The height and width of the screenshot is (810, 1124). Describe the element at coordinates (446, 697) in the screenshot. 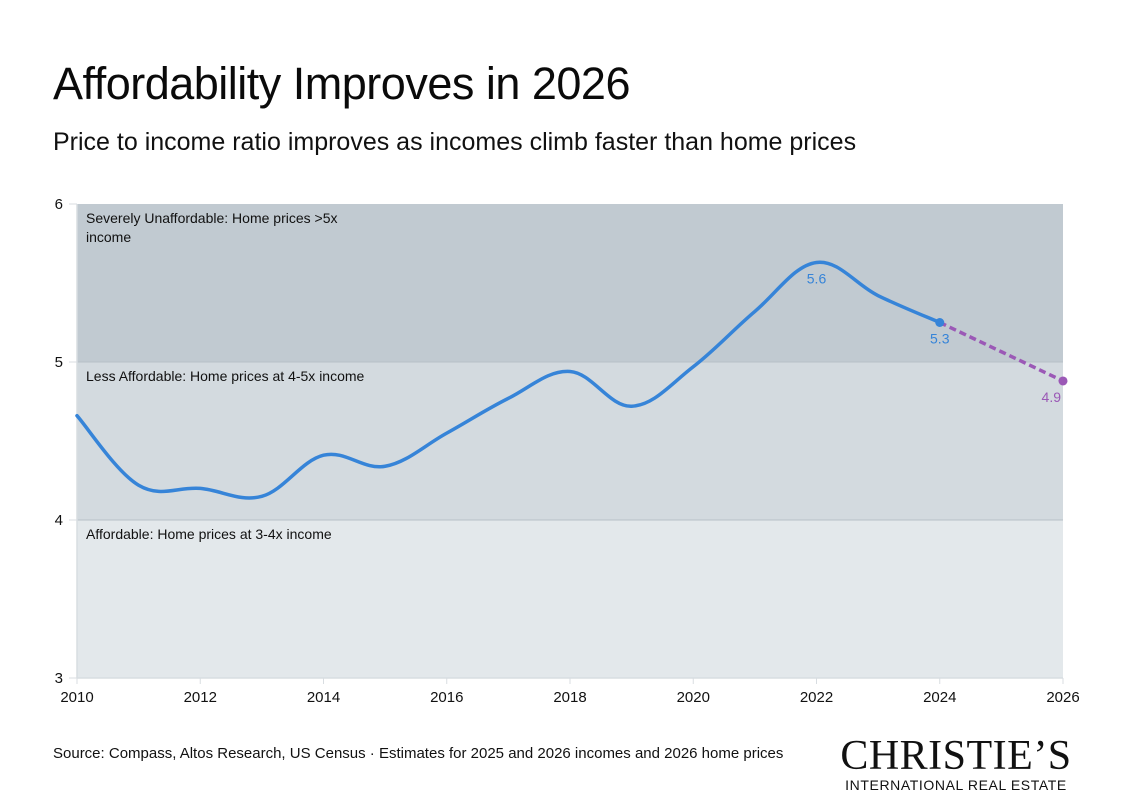

I see `x-tick-label: 2016` at that location.